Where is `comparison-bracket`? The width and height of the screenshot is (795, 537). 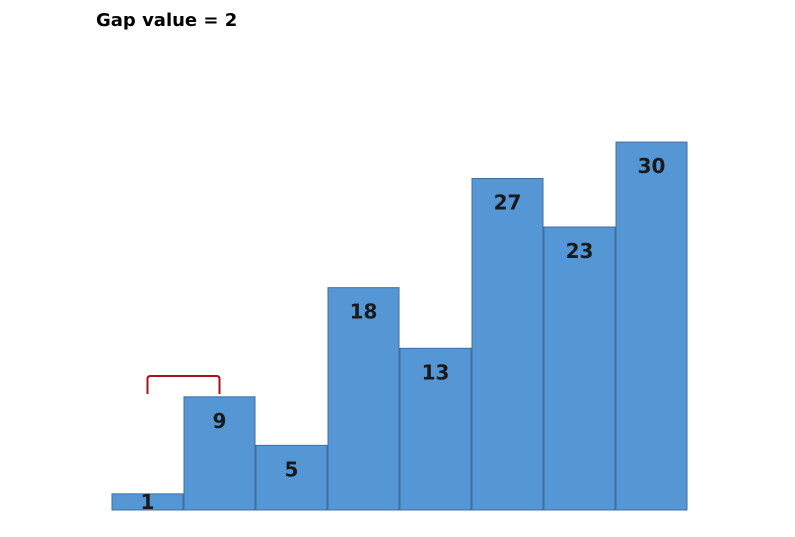 comparison-bracket is located at coordinates (183, 384).